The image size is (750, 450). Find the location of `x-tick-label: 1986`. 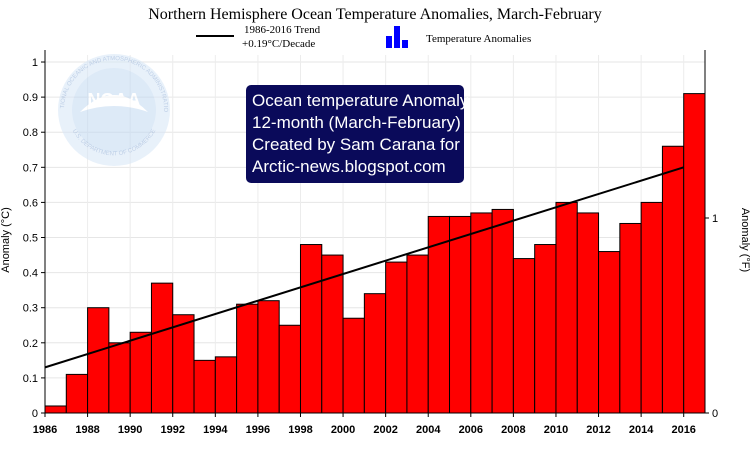

x-tick-label: 1986 is located at coordinates (45, 430).